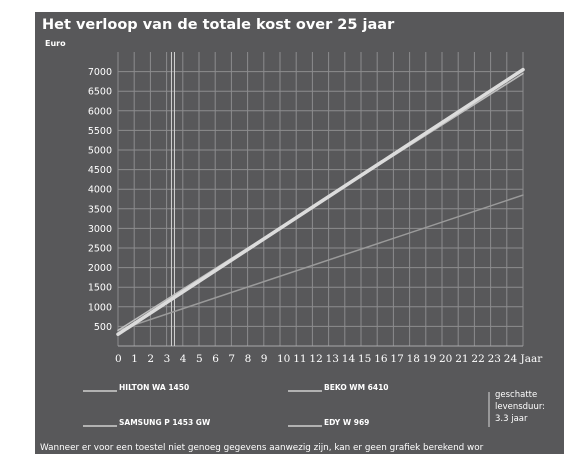 This screenshot has height=454, width=564. I want to click on y-tick-label: 6000, so click(100, 111).